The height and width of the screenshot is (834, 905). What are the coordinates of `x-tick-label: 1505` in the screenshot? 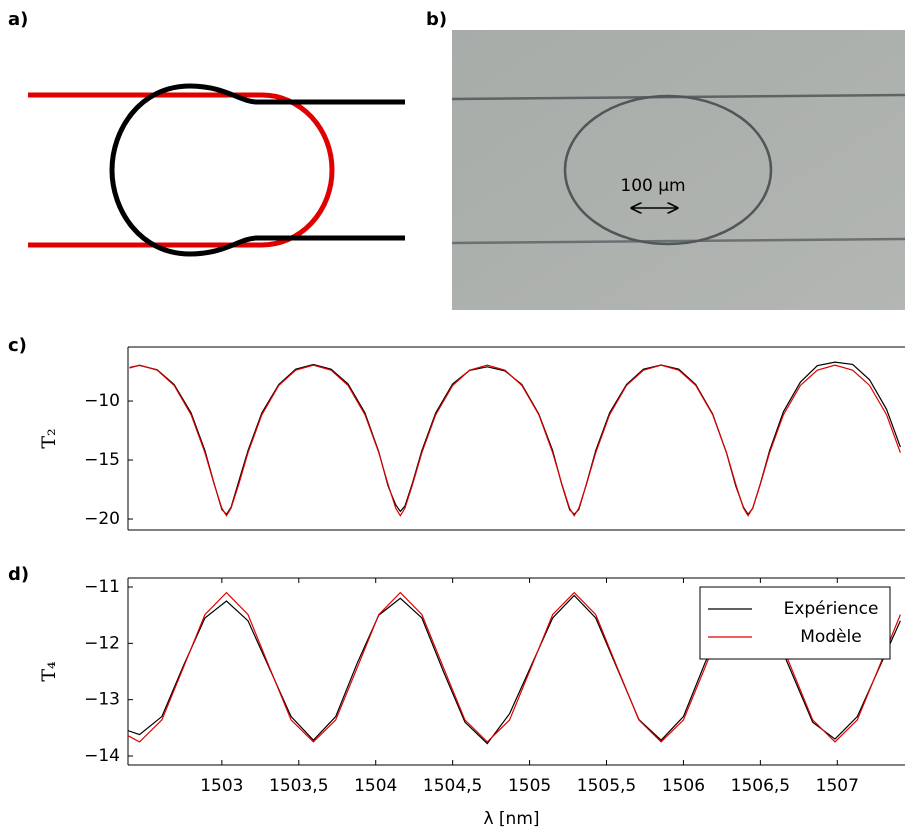 It's located at (529, 786).